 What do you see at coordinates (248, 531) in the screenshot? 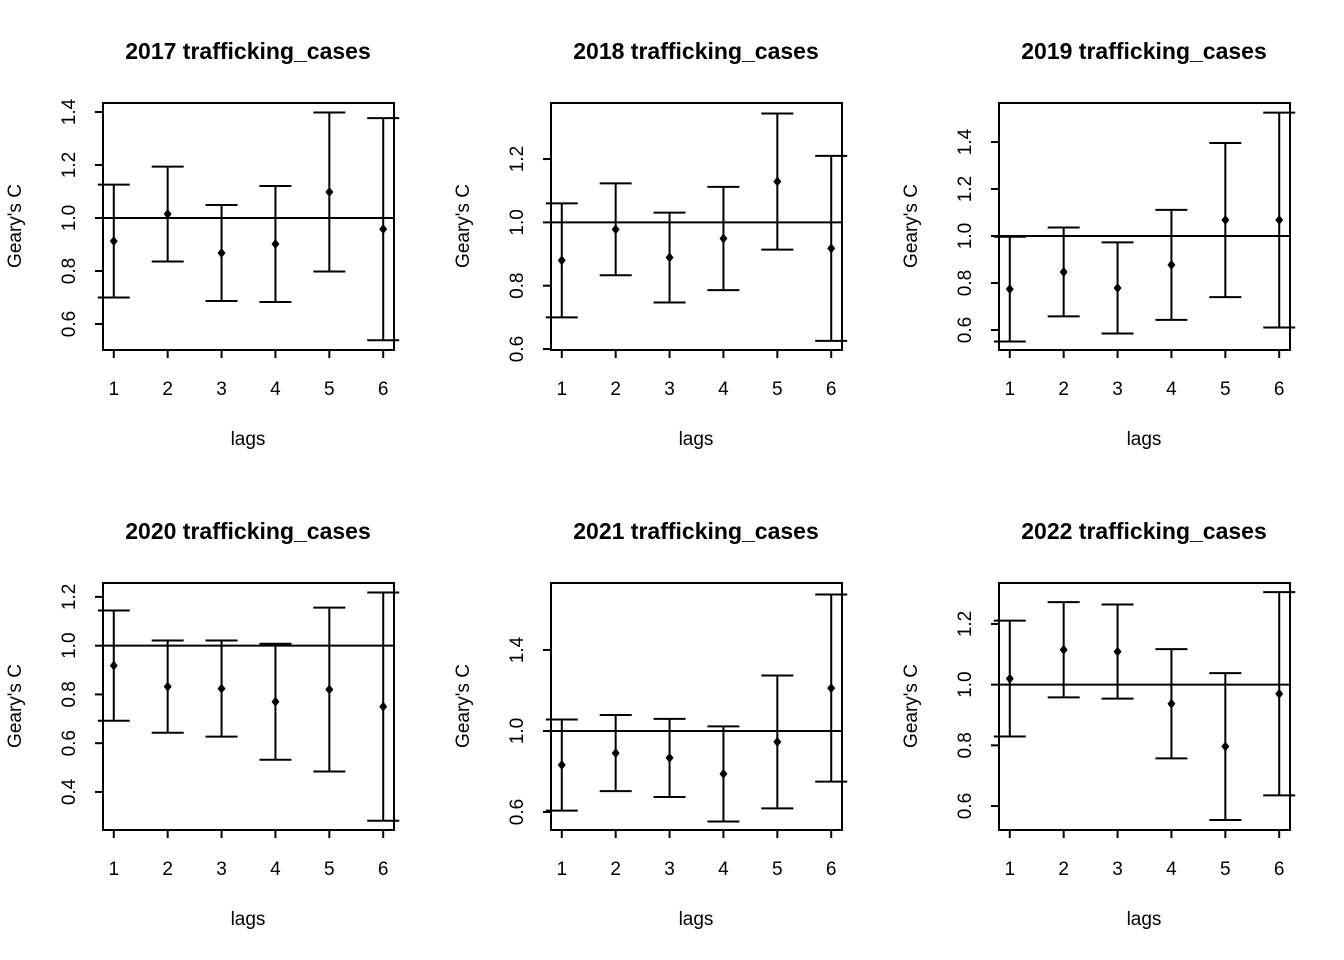
I see `chart-title: 2020 trafficking_cases` at bounding box center [248, 531].